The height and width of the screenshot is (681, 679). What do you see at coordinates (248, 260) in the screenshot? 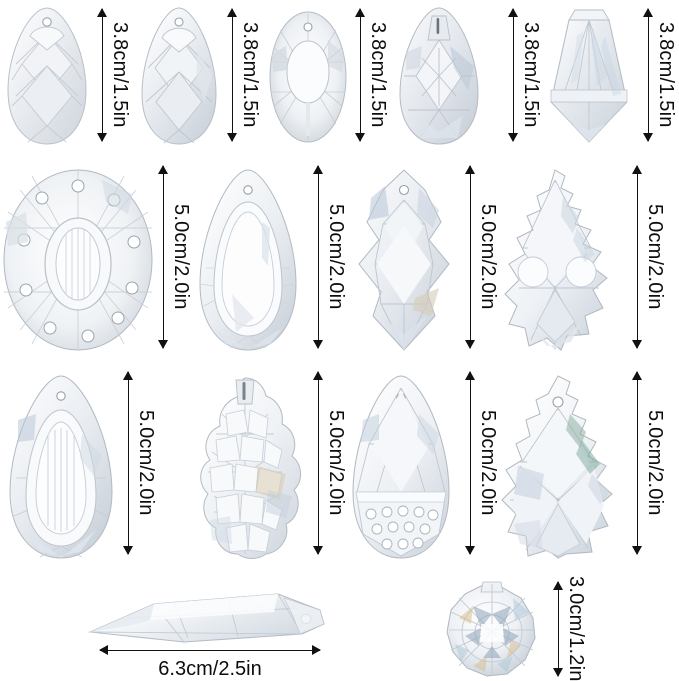
I see `crystal-teardrop-smooth-pendant` at bounding box center [248, 260].